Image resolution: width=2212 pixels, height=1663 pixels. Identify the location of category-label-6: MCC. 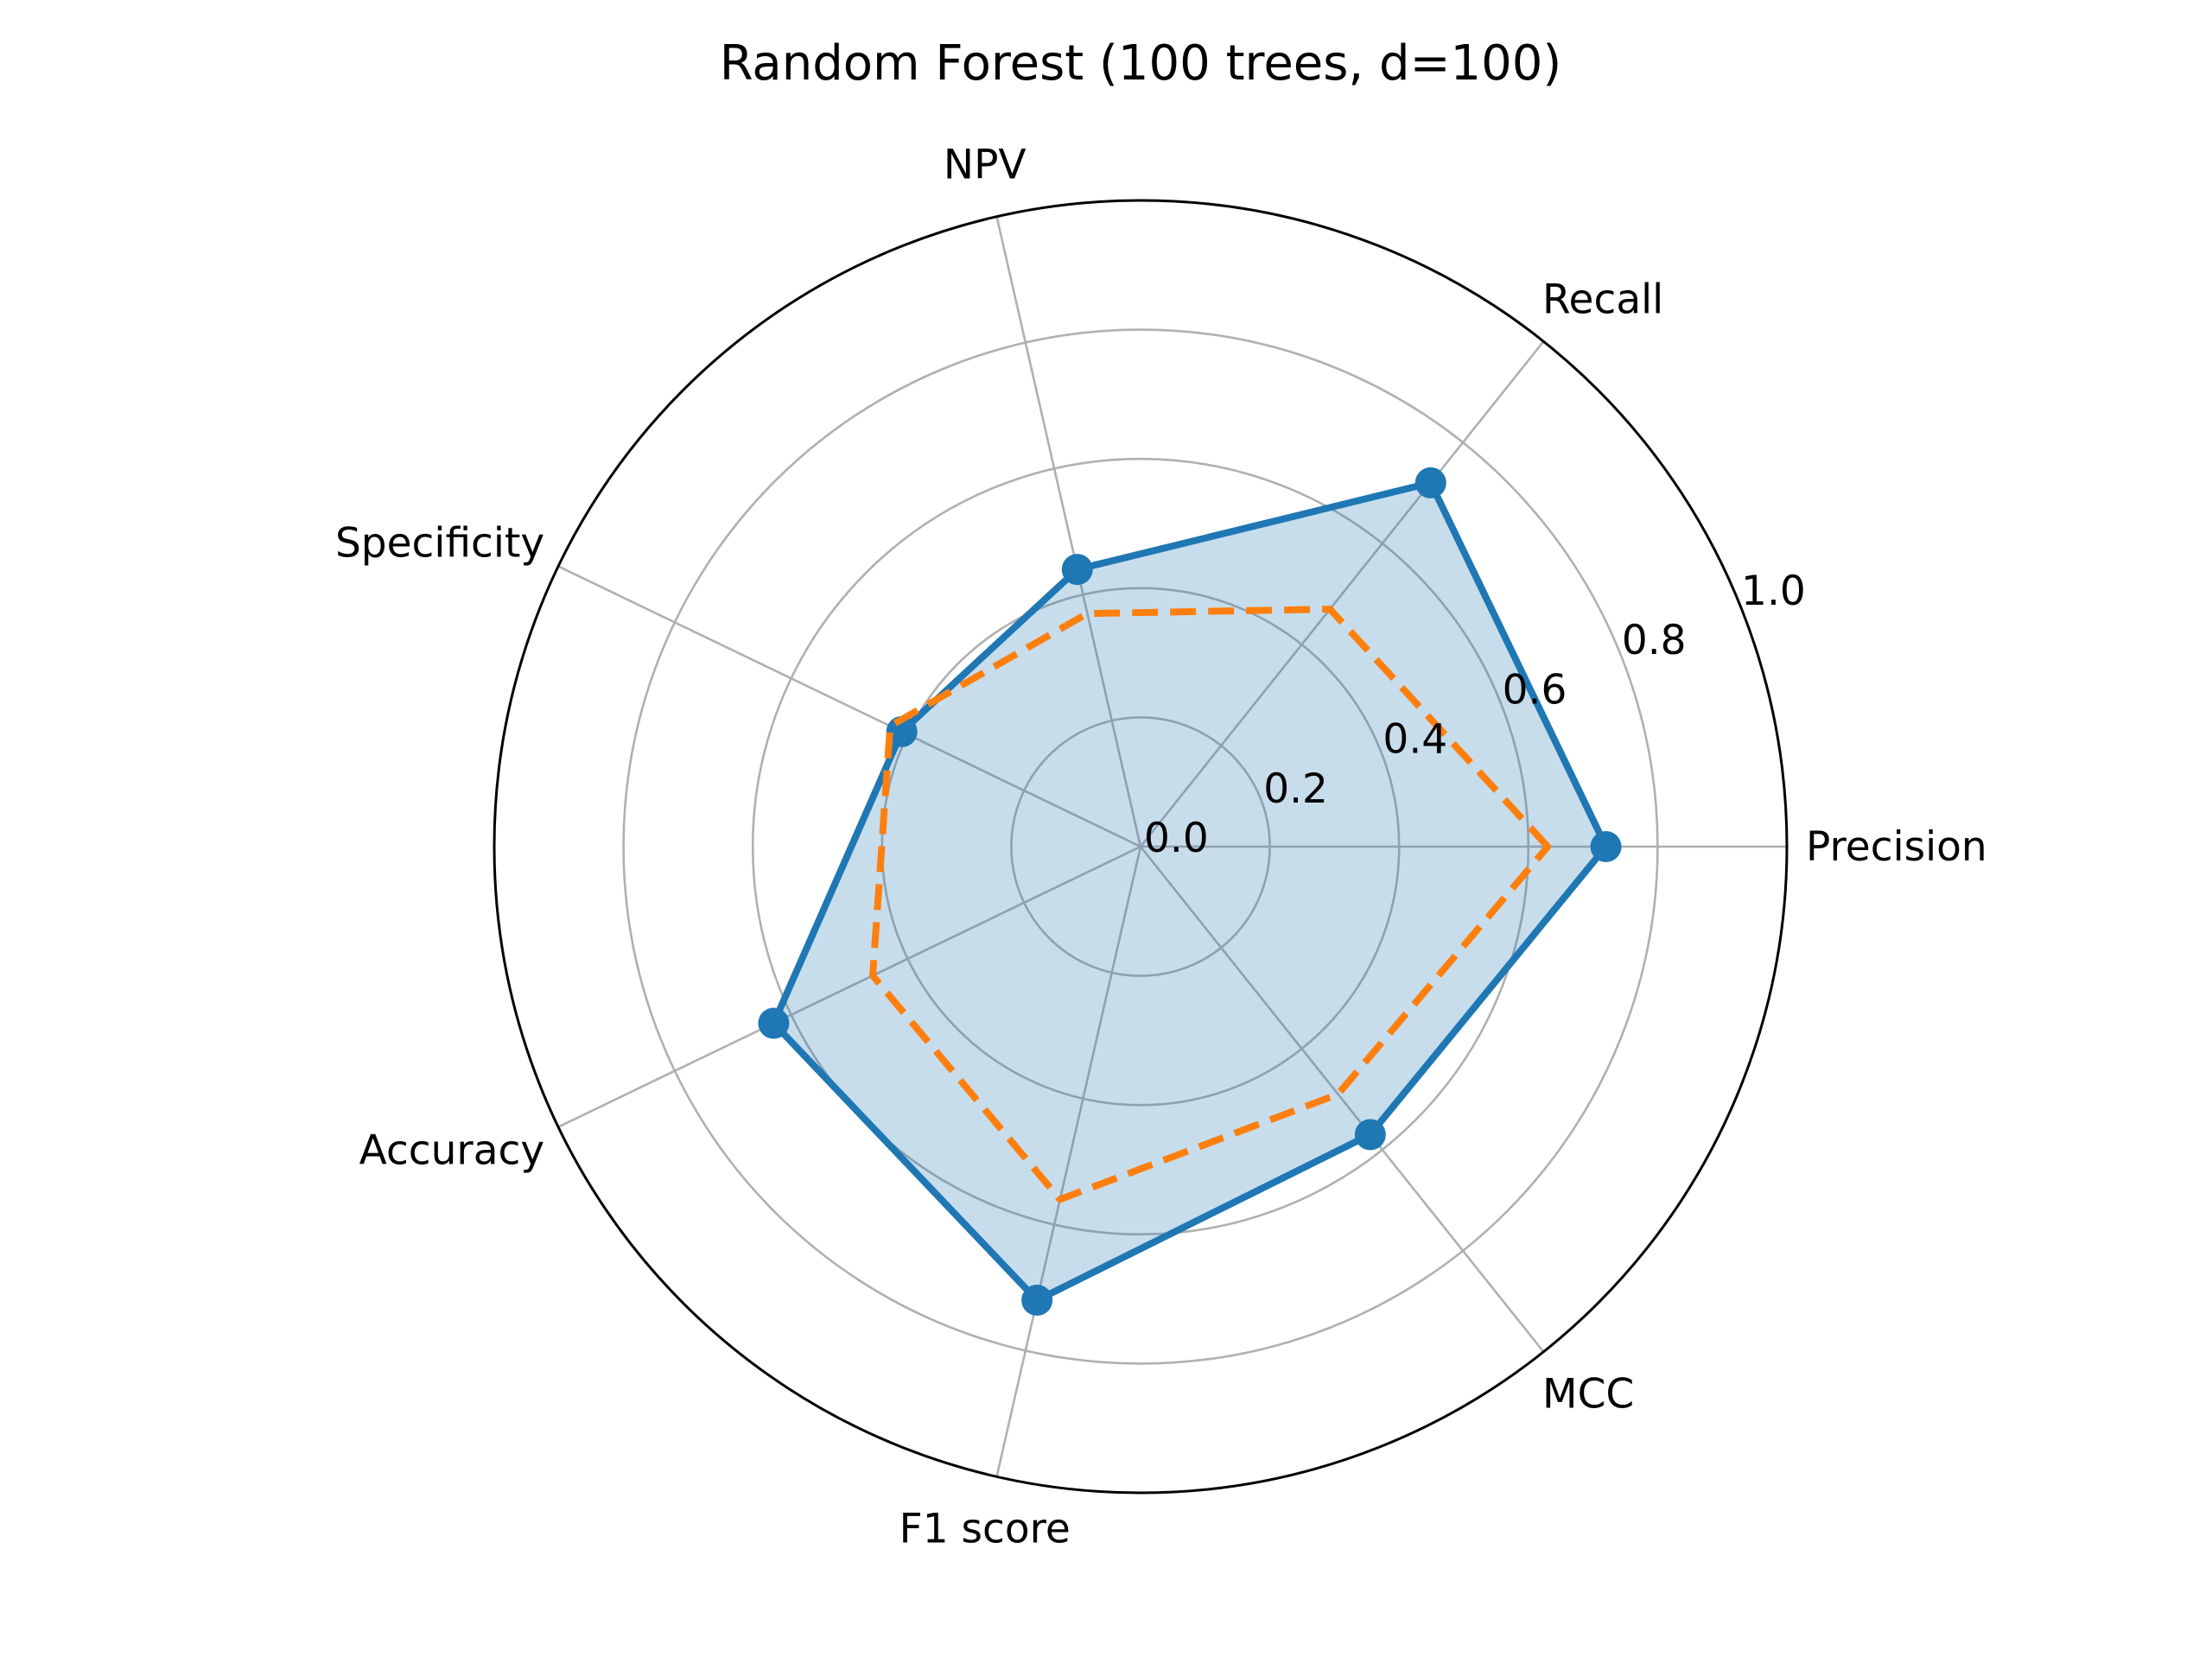
(1588, 1394).